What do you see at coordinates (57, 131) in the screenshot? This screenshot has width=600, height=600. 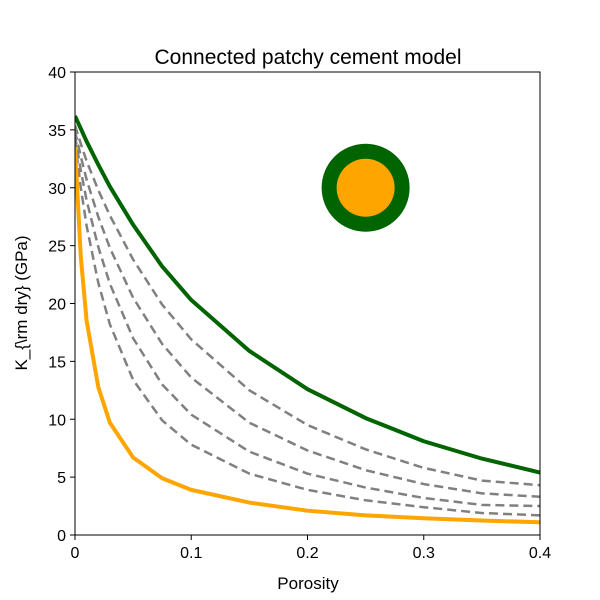 I see `y-tick-label: 35` at bounding box center [57, 131].